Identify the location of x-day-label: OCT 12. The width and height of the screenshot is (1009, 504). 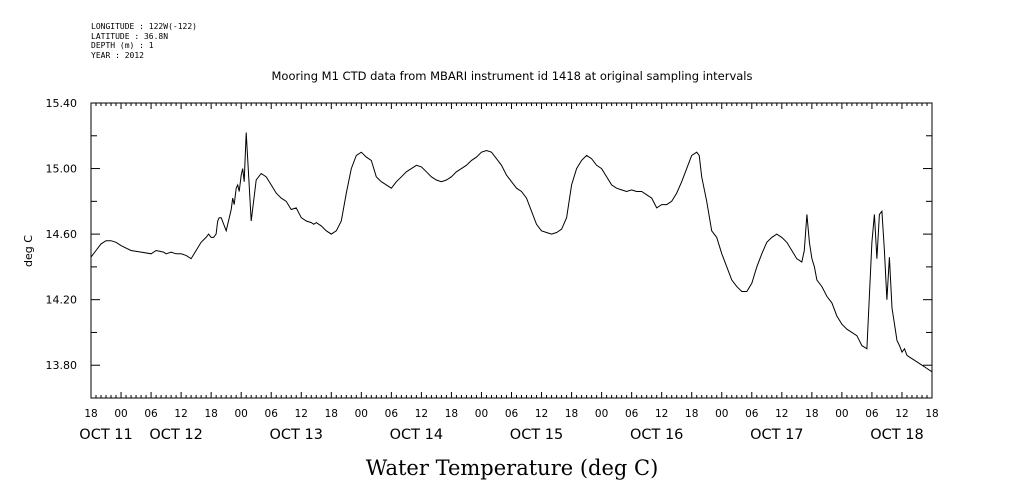
(175, 435).